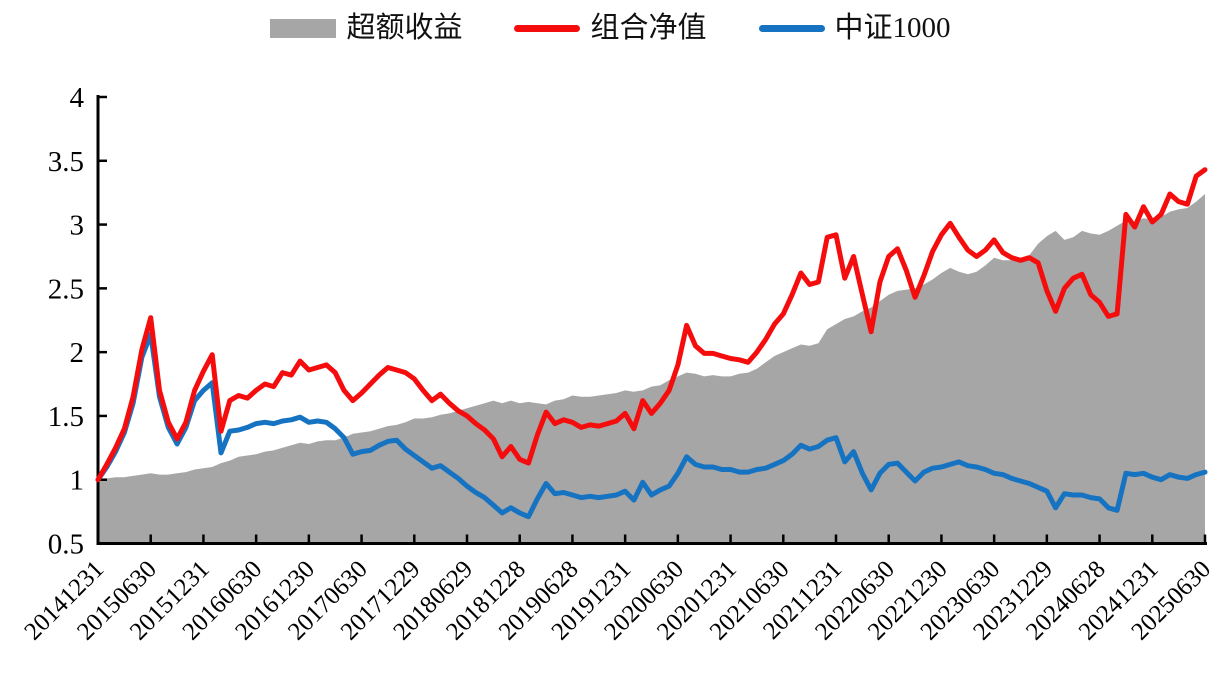  What do you see at coordinates (77, 481) in the screenshot?
I see `y-axis-tick-label: 1` at bounding box center [77, 481].